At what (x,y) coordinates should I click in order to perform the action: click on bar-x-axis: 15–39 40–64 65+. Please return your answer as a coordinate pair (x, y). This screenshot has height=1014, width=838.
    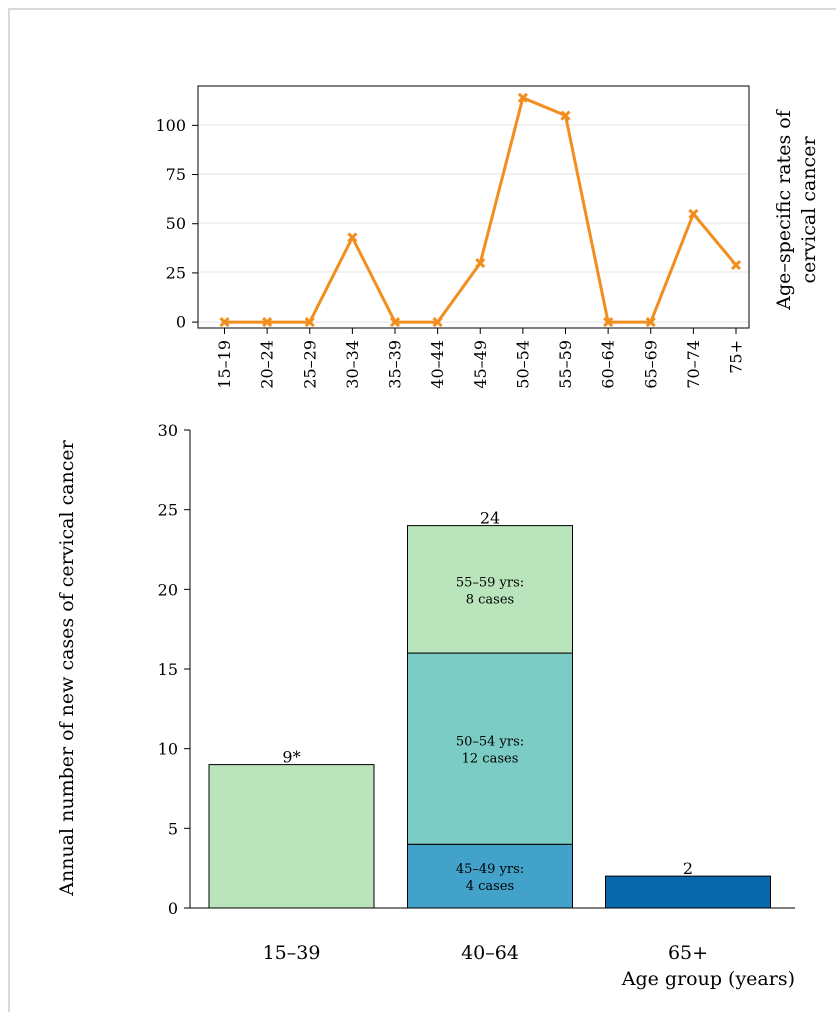
    Looking at the image, I should click on (485, 953).